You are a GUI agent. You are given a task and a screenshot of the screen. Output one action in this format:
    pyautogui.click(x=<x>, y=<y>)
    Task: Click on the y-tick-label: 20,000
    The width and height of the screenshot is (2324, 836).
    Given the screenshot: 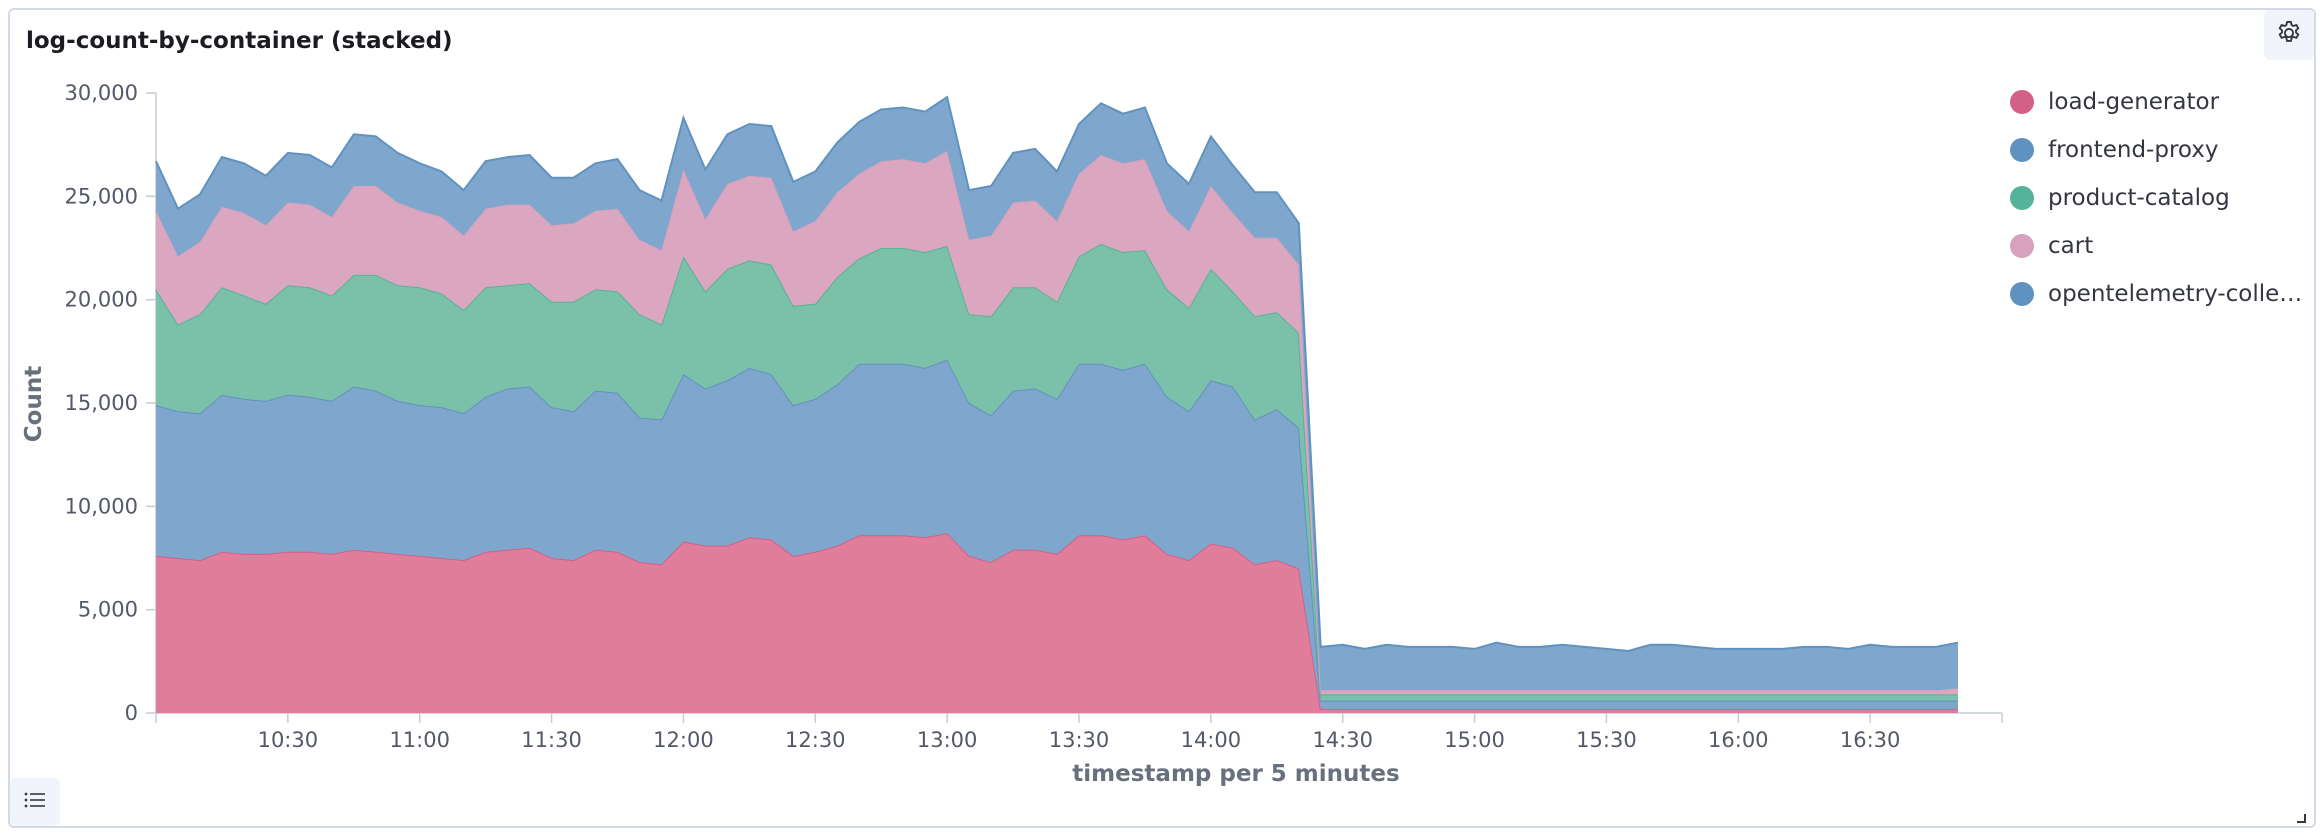 What is the action you would take?
    pyautogui.click(x=101, y=300)
    